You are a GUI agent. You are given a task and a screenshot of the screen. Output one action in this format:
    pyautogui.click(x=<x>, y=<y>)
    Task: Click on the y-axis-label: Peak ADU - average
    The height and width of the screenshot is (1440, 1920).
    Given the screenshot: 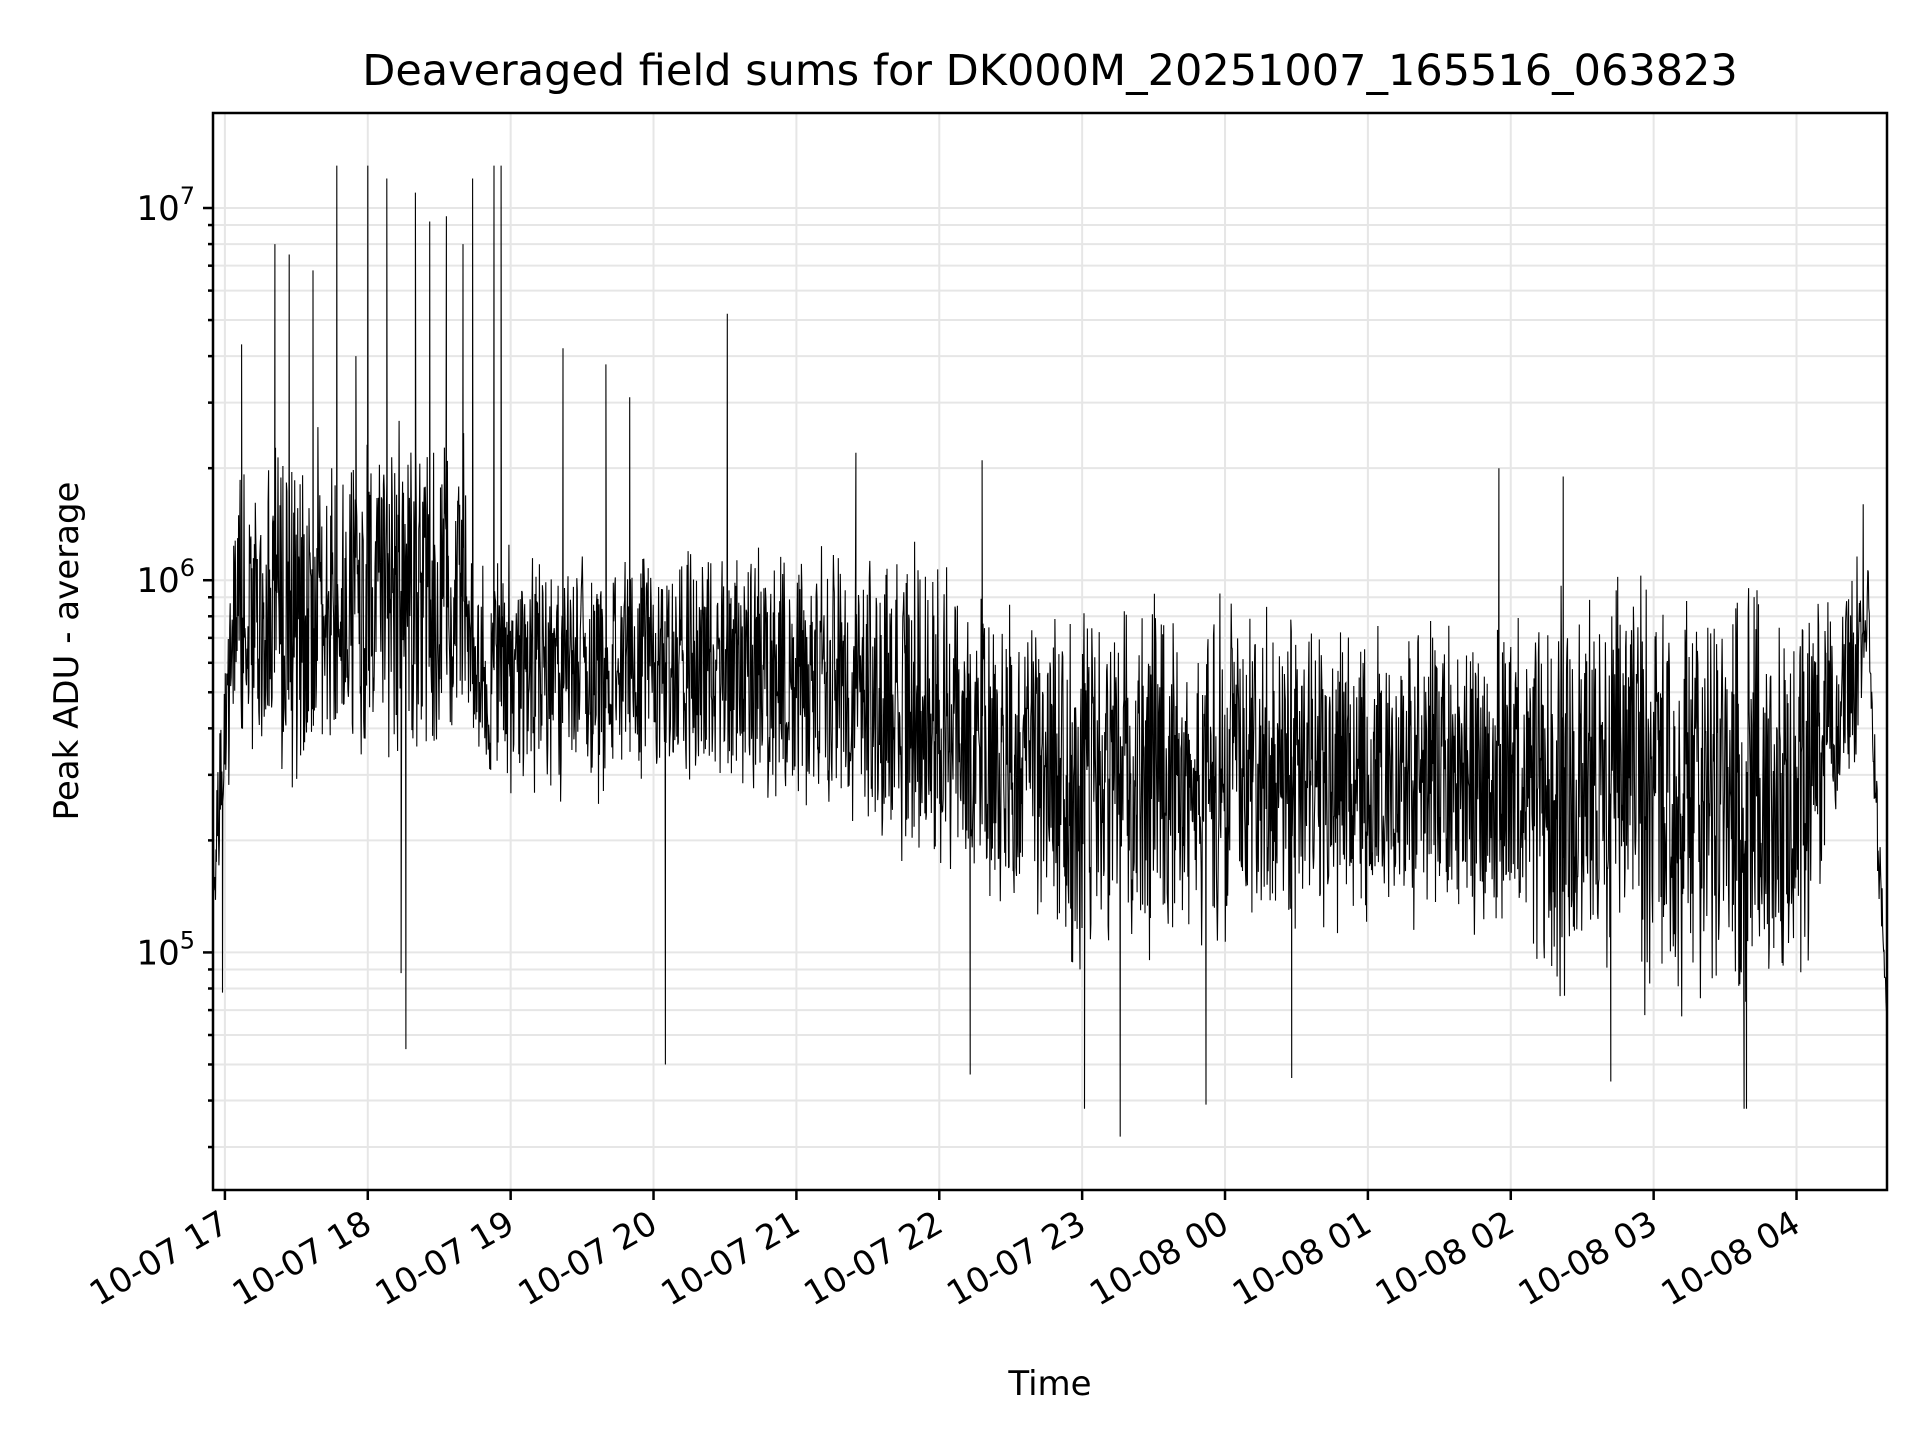 What is the action you would take?
    pyautogui.click(x=67, y=651)
    